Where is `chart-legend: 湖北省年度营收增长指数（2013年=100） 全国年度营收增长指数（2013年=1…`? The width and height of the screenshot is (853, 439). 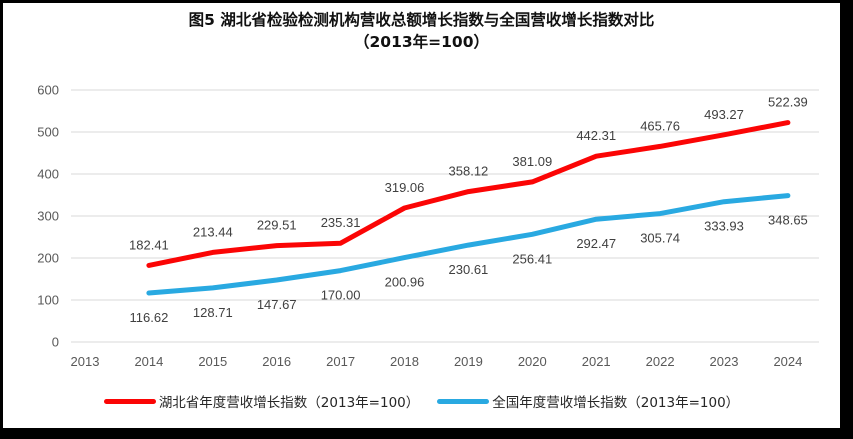 chart-legend: 湖北省年度营收增长指数（2013年=100） 全国年度营收增长指数（2013年=1… is located at coordinates (421, 401).